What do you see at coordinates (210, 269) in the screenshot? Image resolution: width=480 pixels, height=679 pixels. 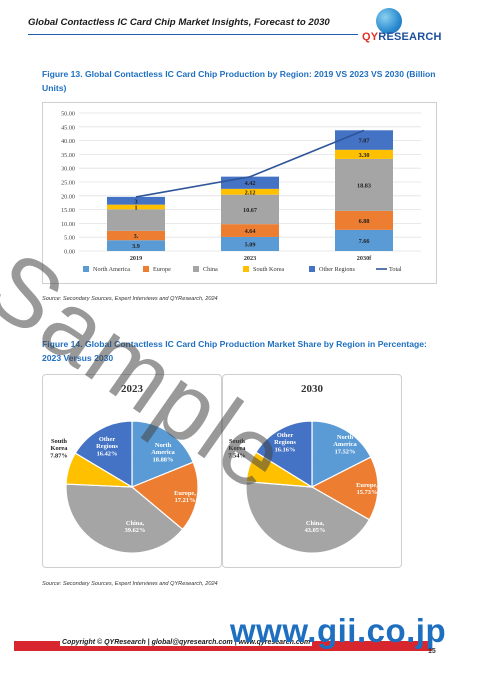 I see `legend-label: China` at bounding box center [210, 269].